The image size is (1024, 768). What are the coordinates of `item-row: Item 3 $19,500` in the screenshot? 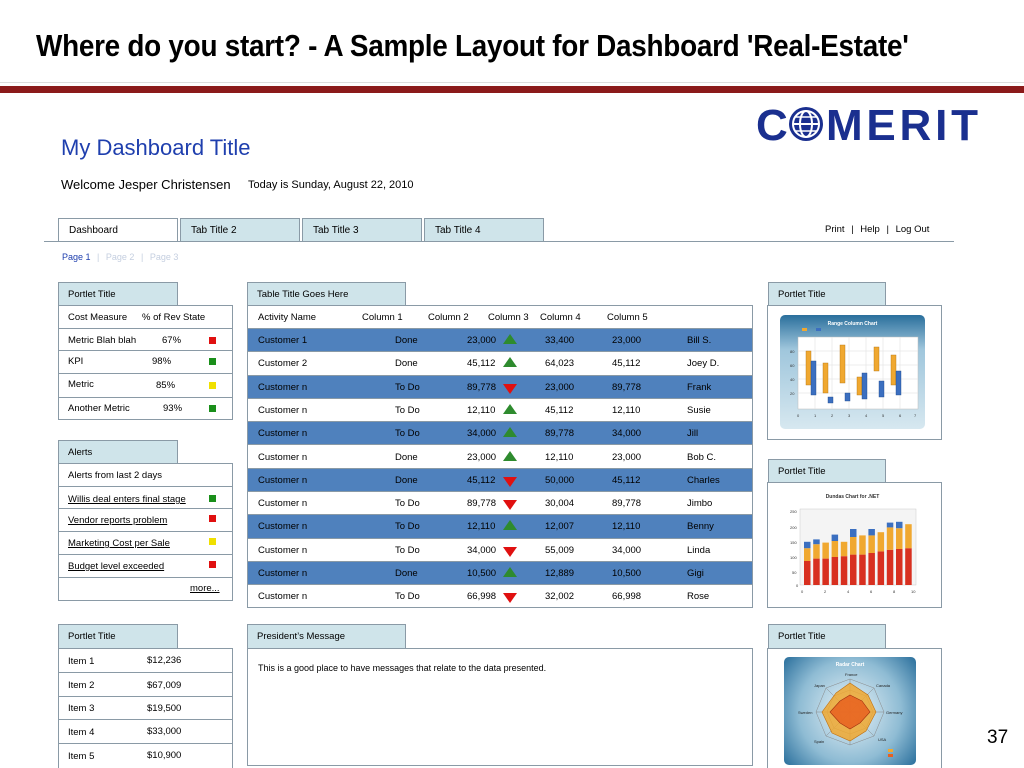 It's located at (145, 708).